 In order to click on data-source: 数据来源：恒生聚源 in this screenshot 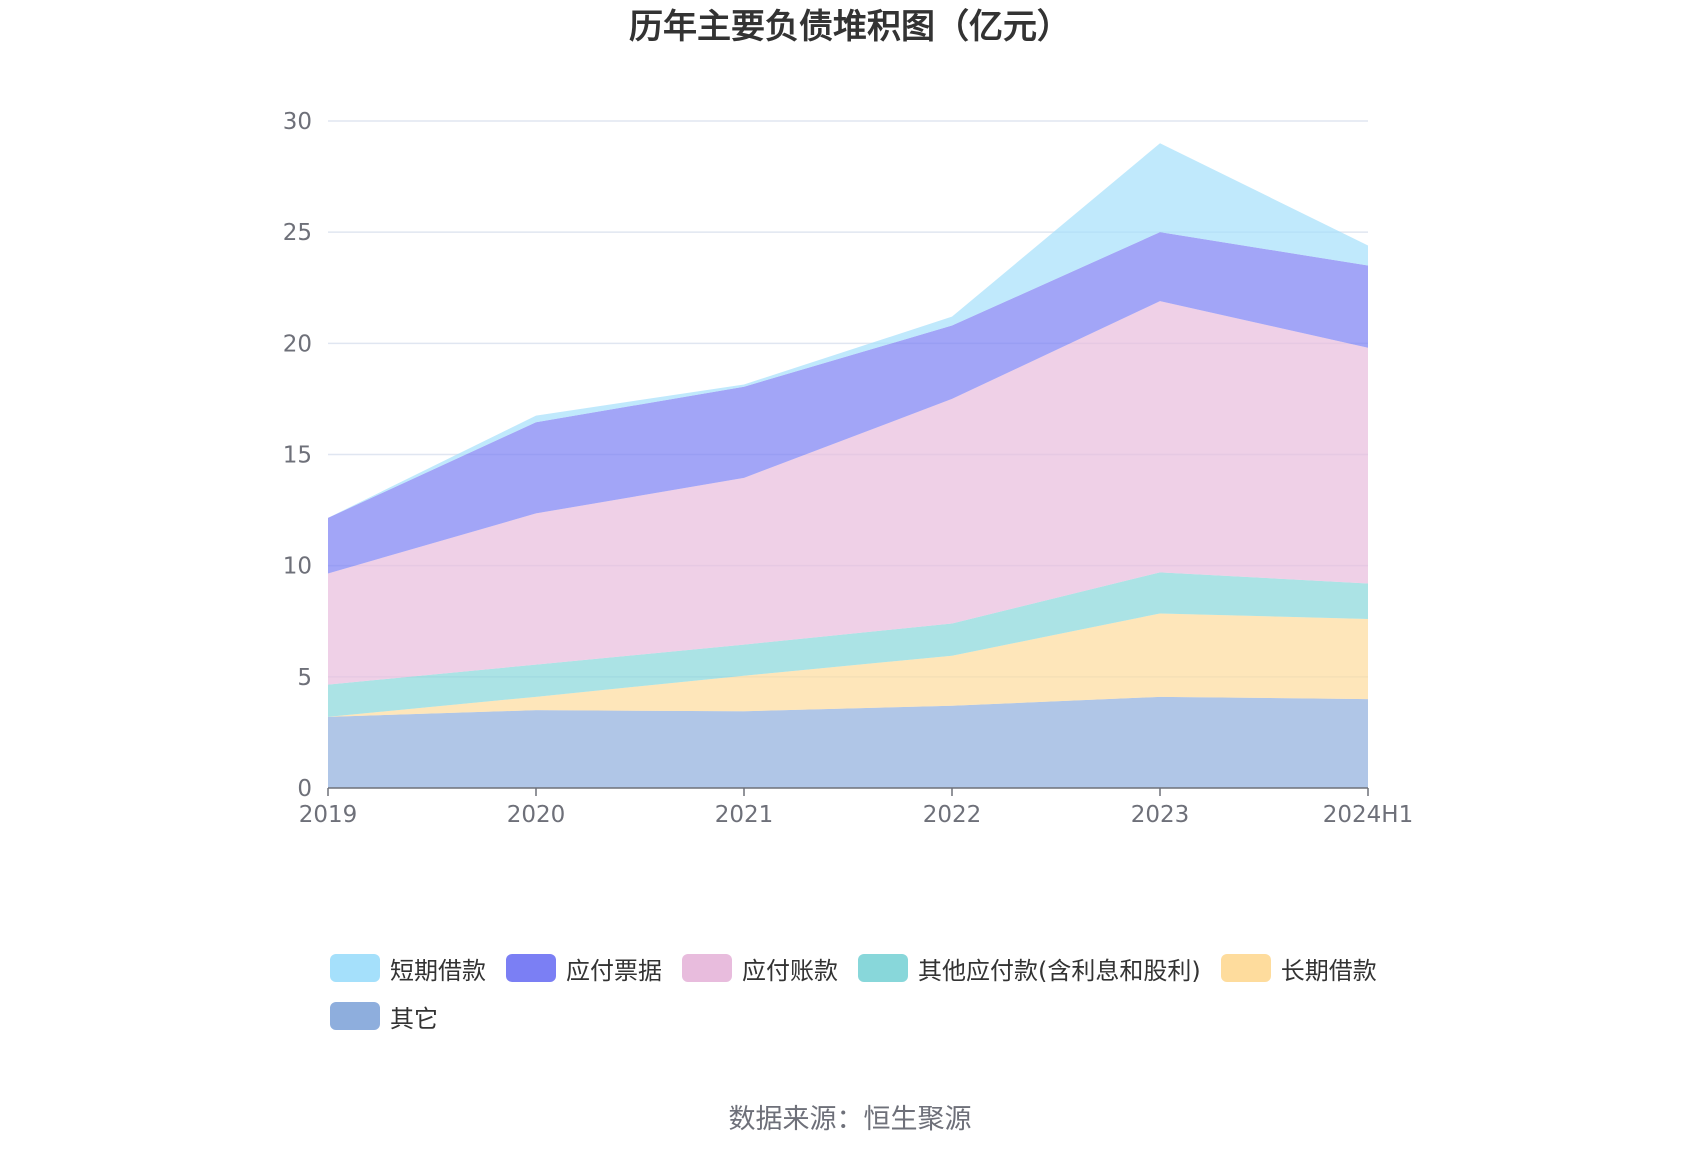, I will do `click(850, 1119)`.